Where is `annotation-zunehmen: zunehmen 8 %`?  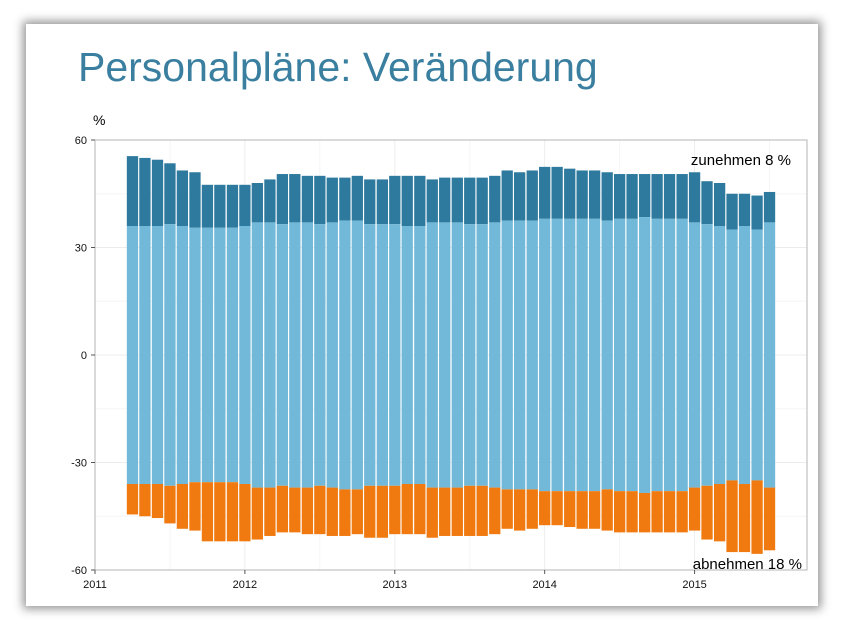 annotation-zunehmen: zunehmen 8 % is located at coordinates (741, 160).